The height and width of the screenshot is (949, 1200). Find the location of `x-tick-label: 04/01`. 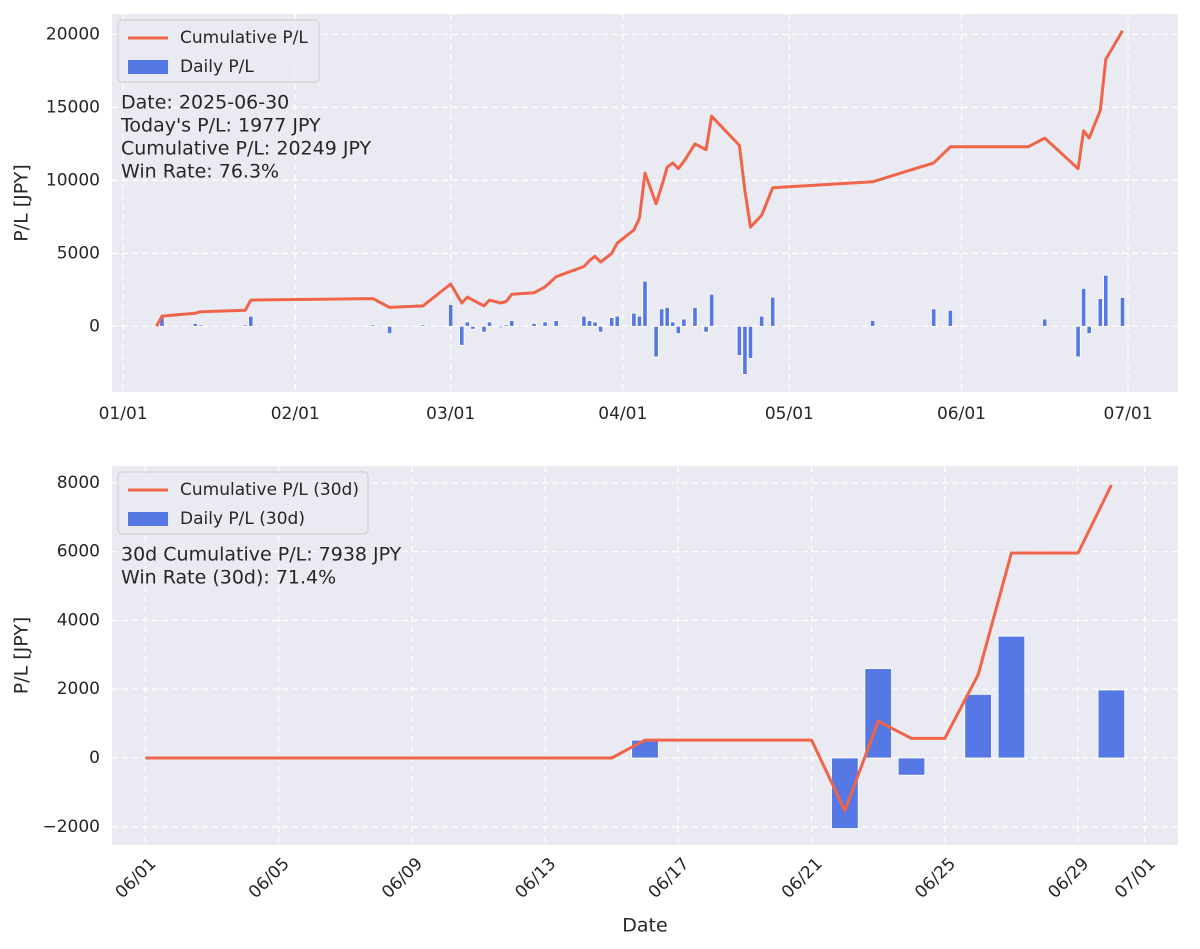

x-tick-label: 04/01 is located at coordinates (622, 414).